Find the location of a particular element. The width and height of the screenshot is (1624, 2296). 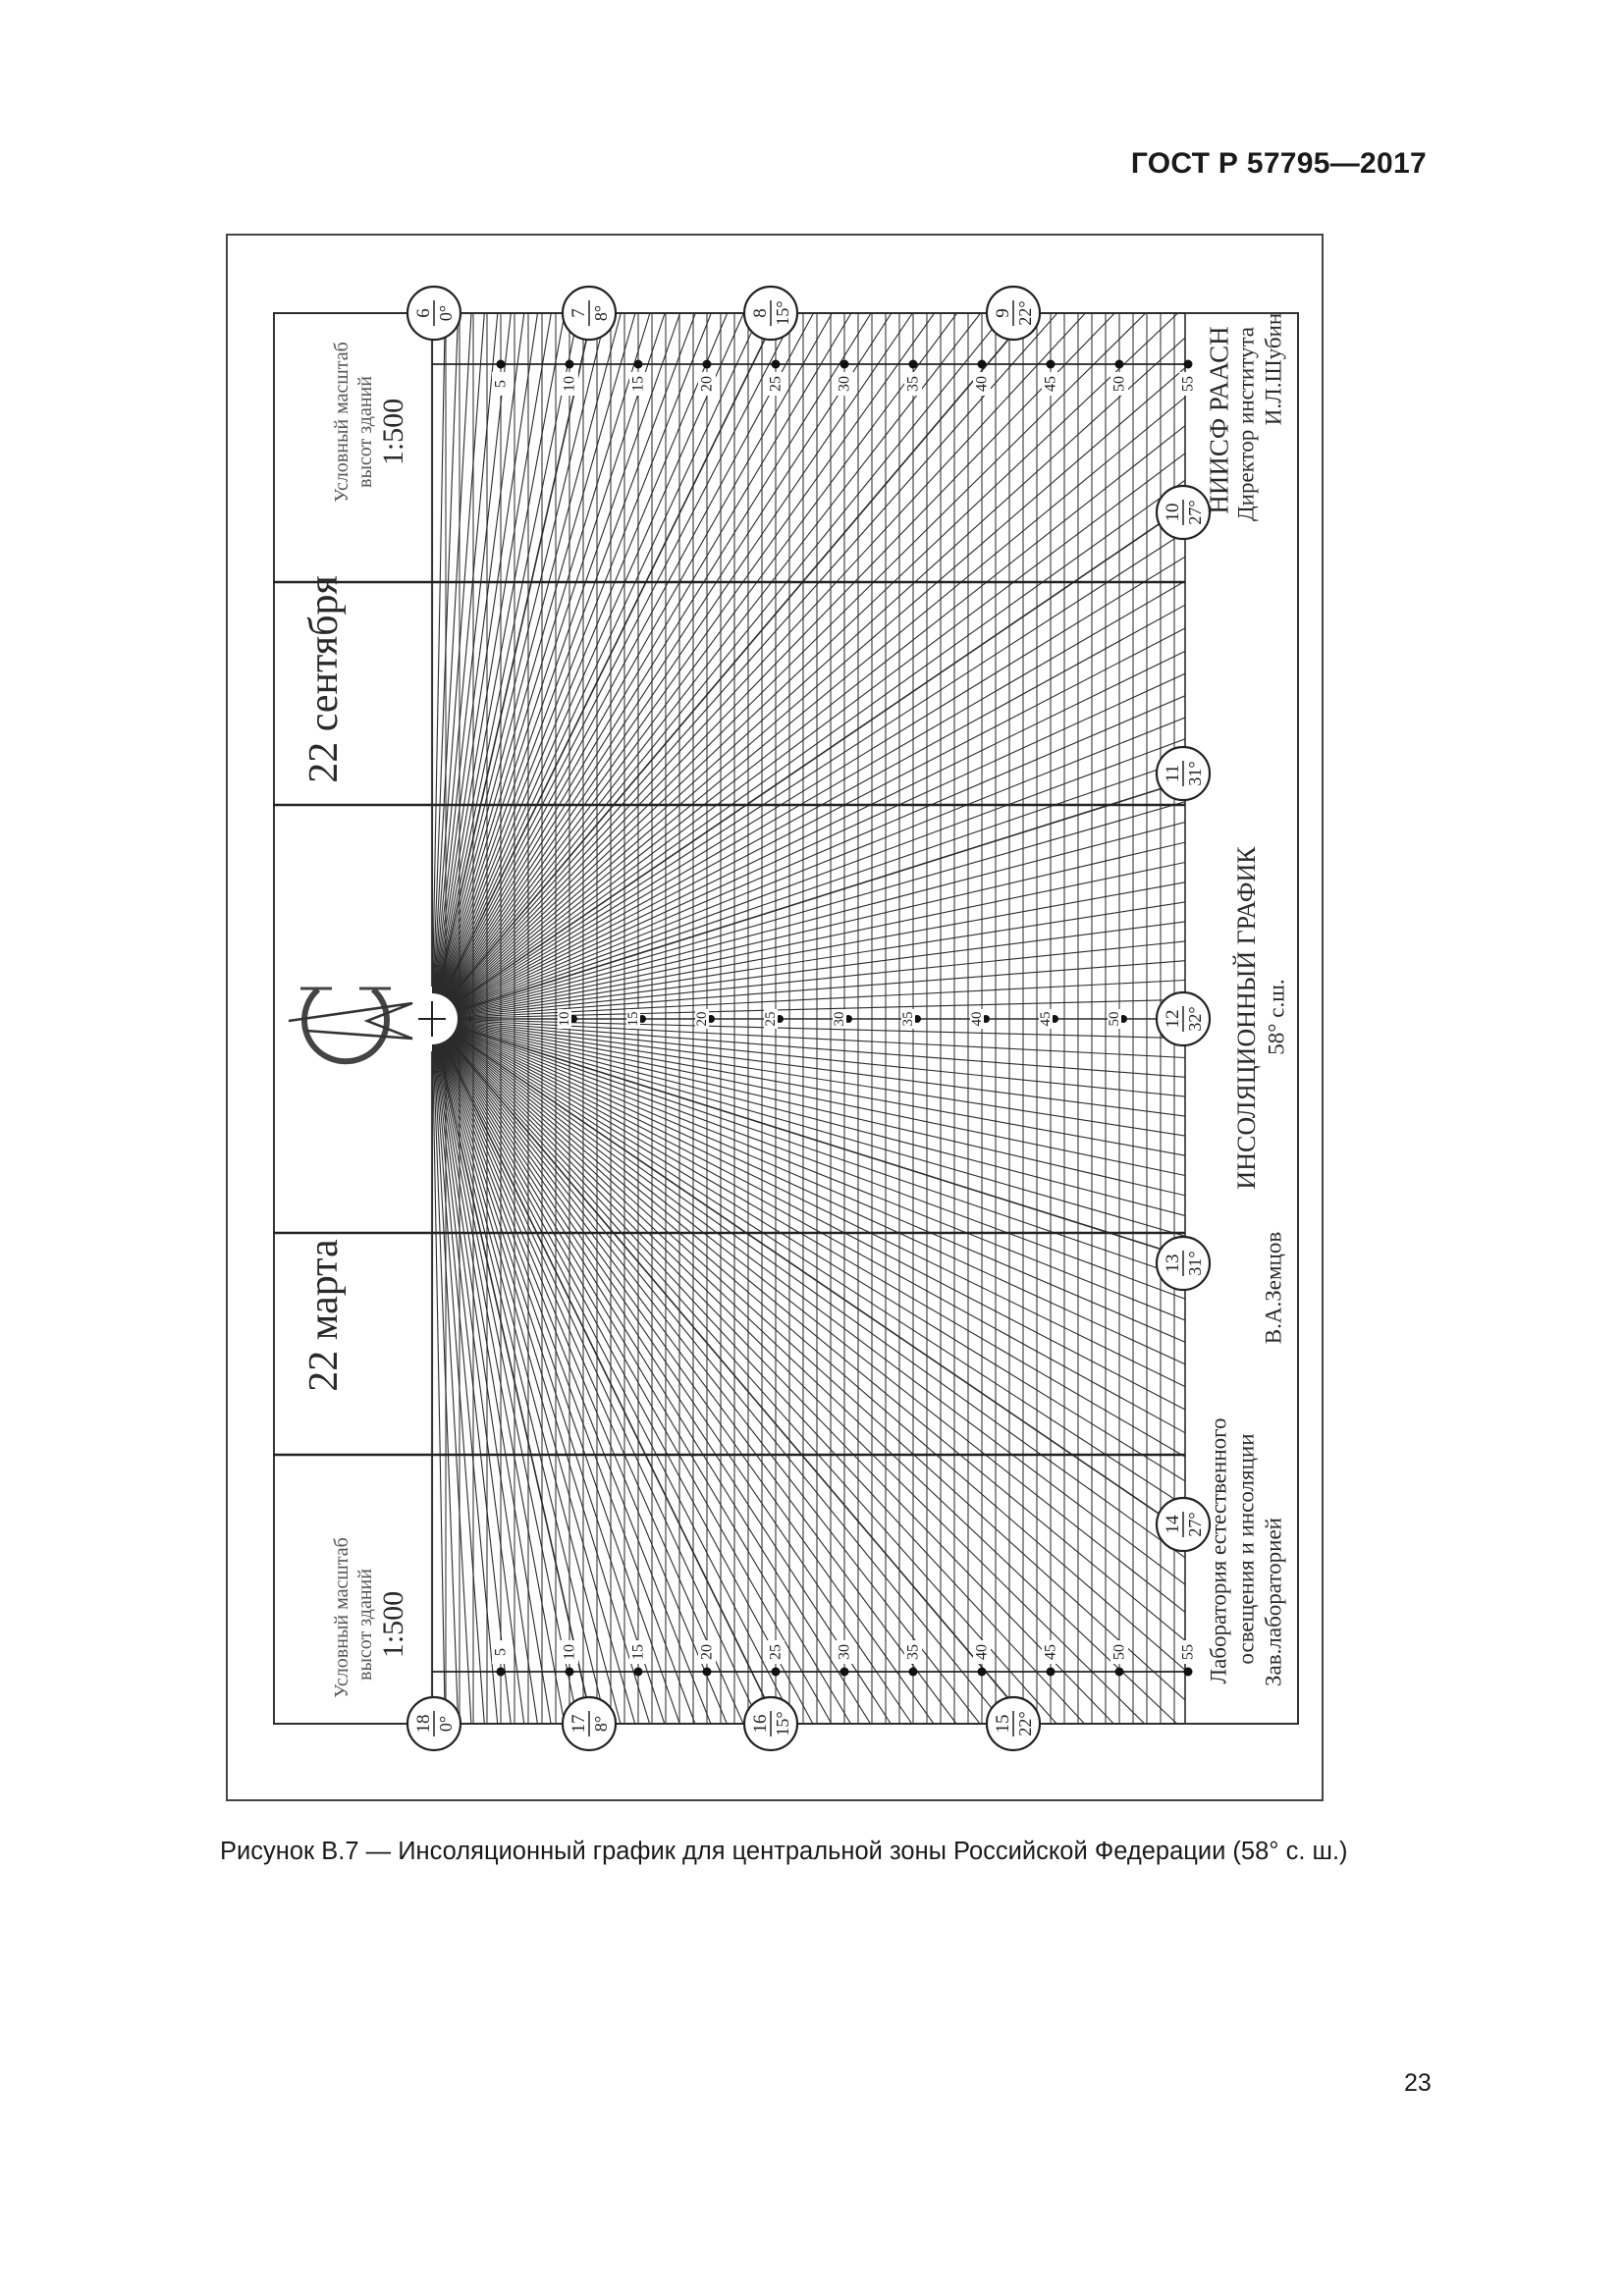

hour-marker-text: 18 0° is located at coordinates (434, 1723).